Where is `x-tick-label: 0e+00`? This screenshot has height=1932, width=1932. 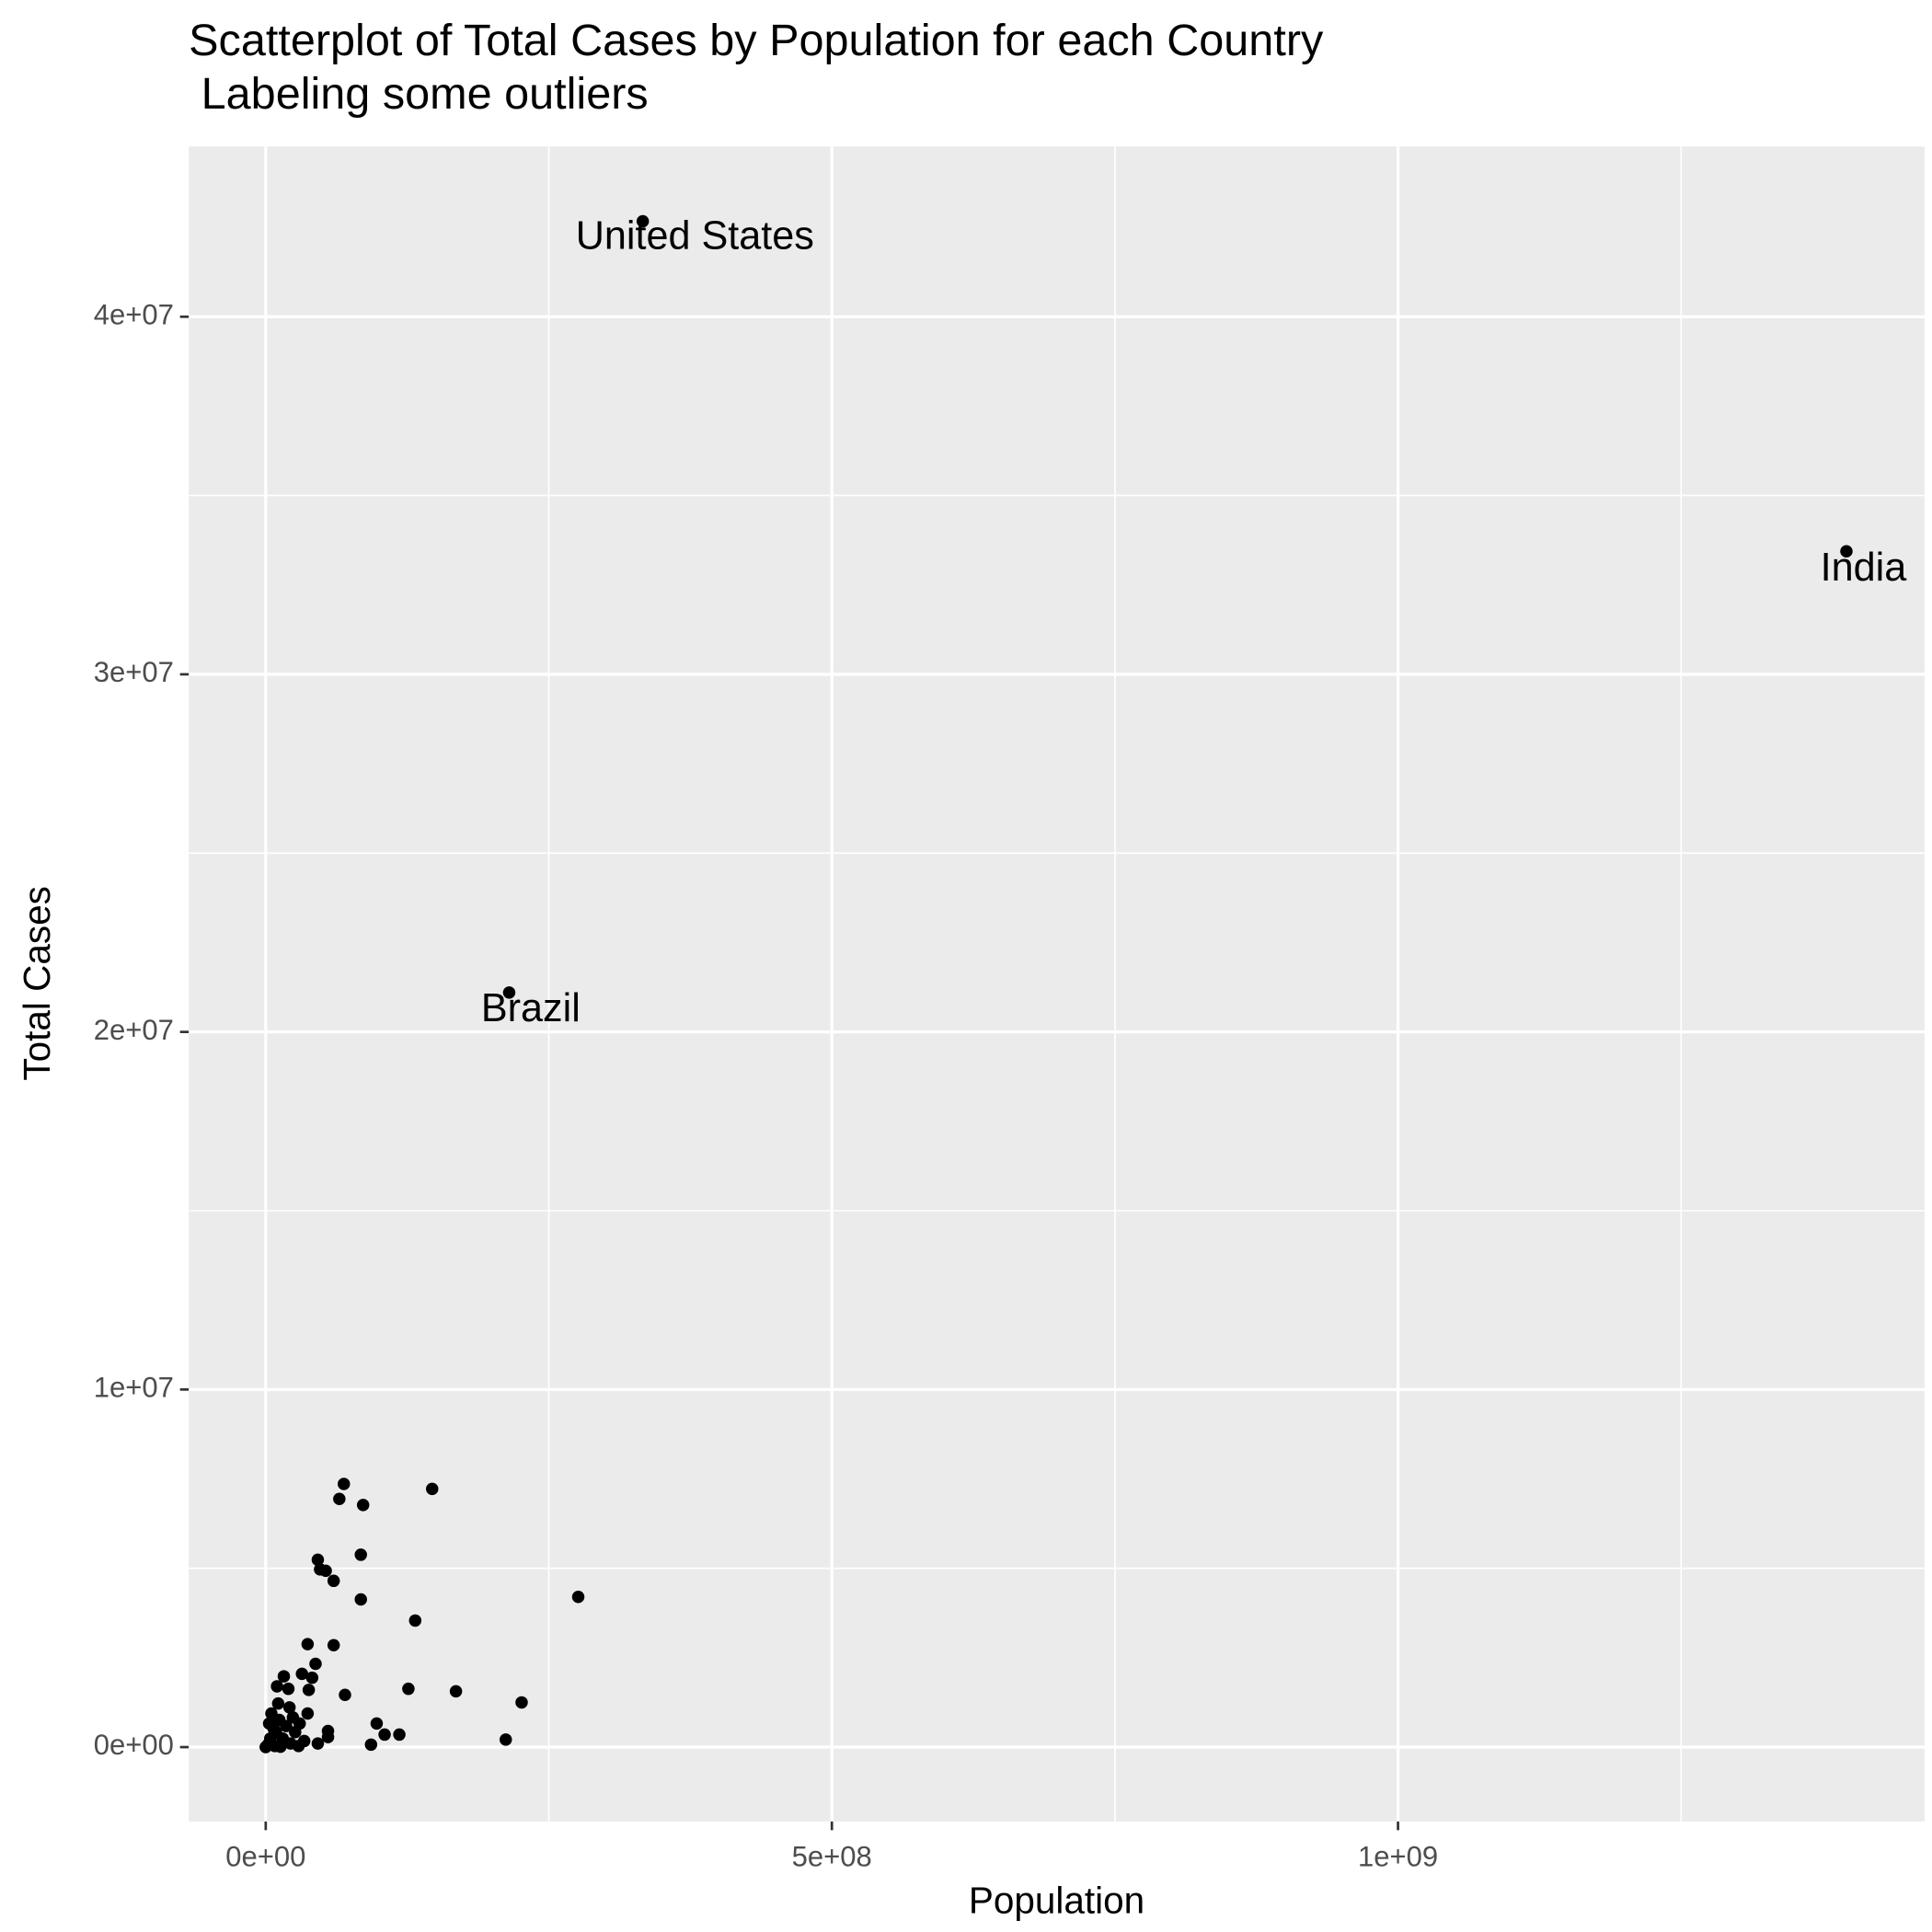
x-tick-label: 0e+00 is located at coordinates (265, 1857).